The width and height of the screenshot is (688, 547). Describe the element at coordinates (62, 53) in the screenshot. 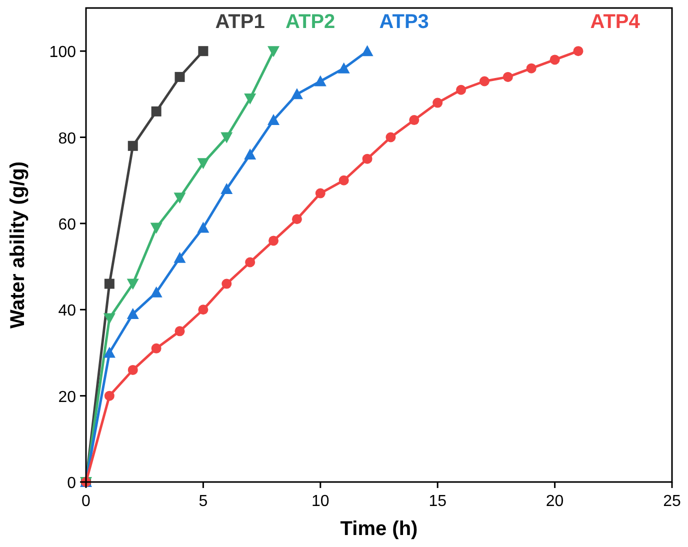

I see `y-tick-label: 100` at that location.